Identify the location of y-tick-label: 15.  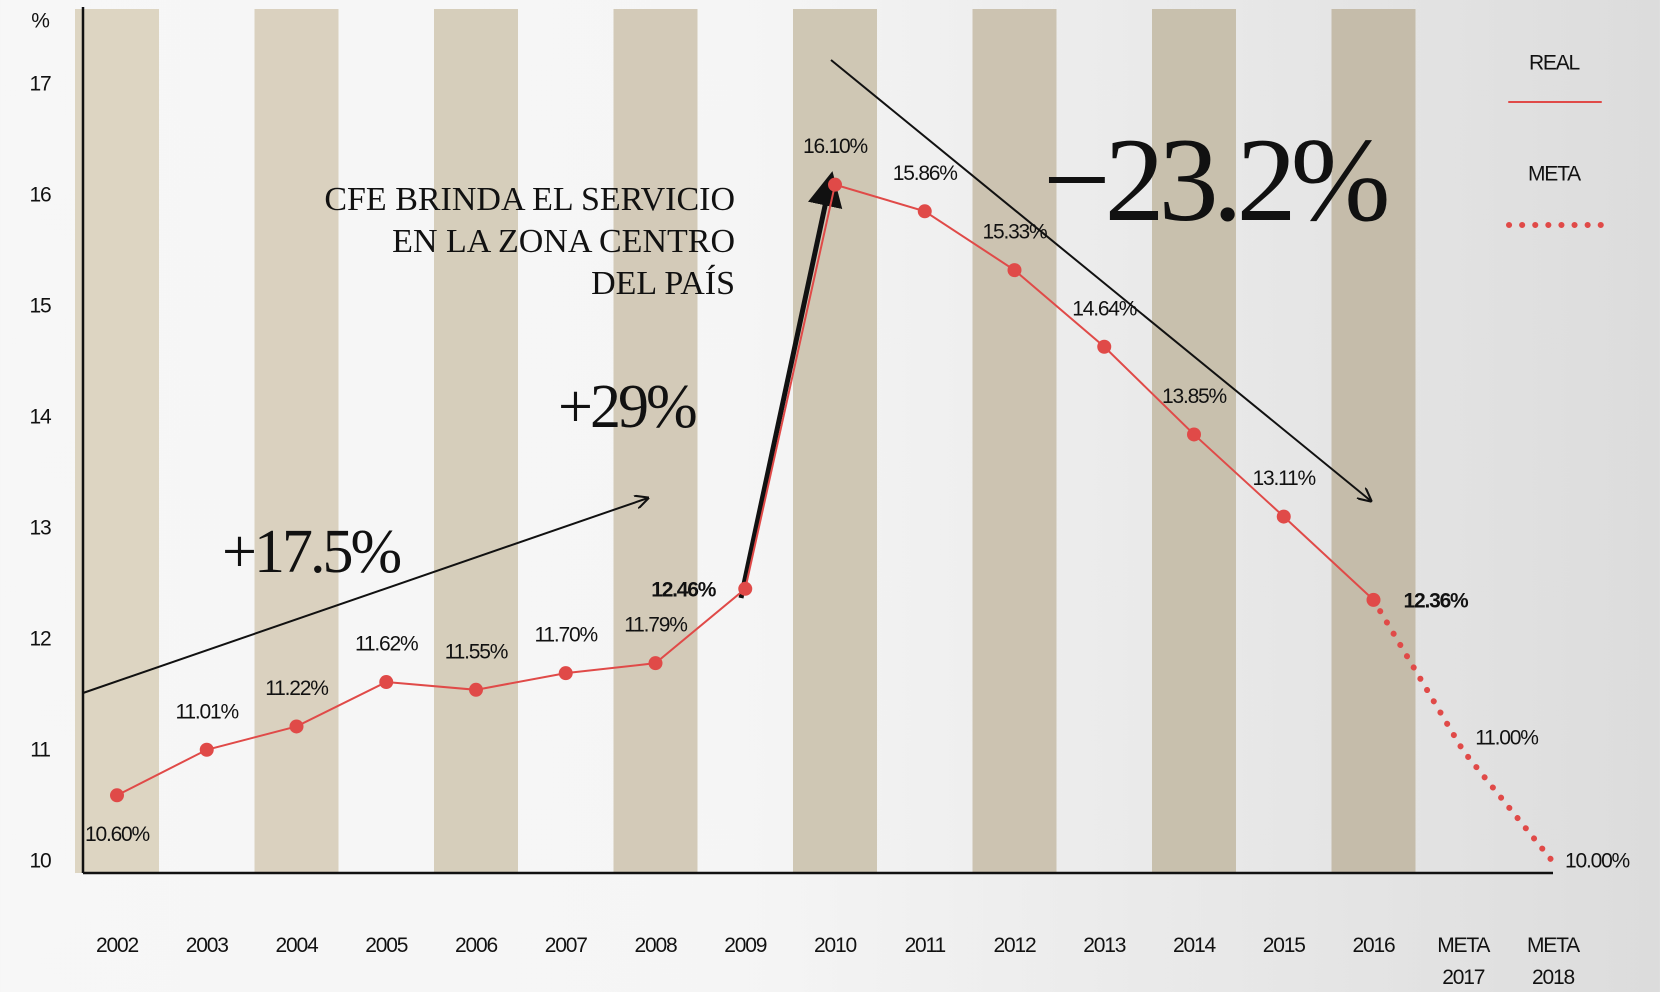
(40, 305).